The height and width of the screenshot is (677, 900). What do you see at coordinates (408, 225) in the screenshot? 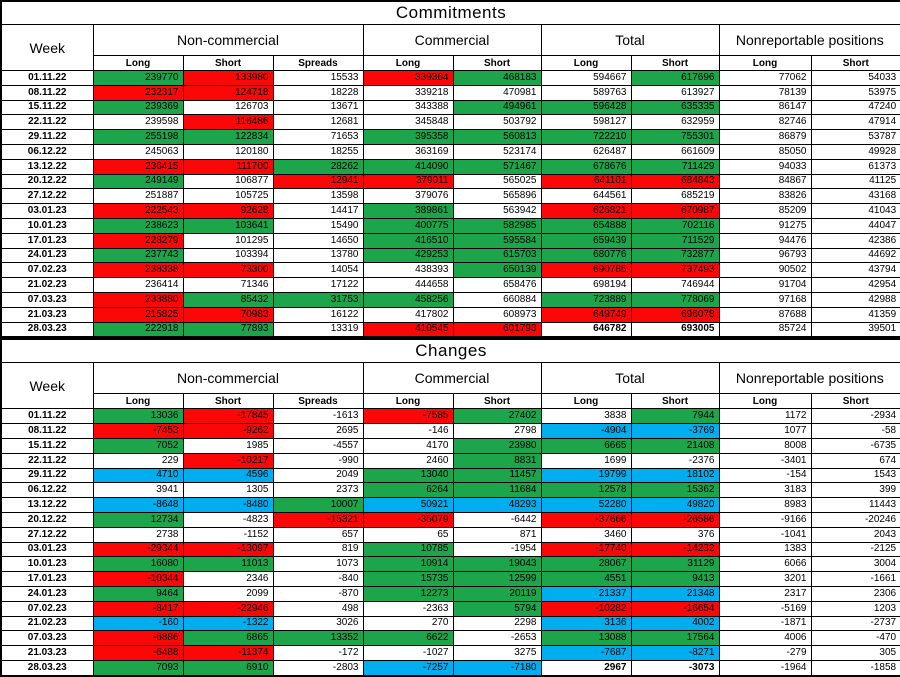
I see `value-cell: 400775` at bounding box center [408, 225].